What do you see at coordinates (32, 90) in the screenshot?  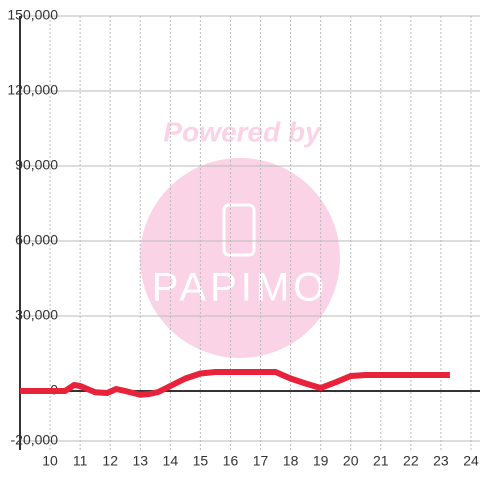 I see `y-tick-label: 120,000` at bounding box center [32, 90].